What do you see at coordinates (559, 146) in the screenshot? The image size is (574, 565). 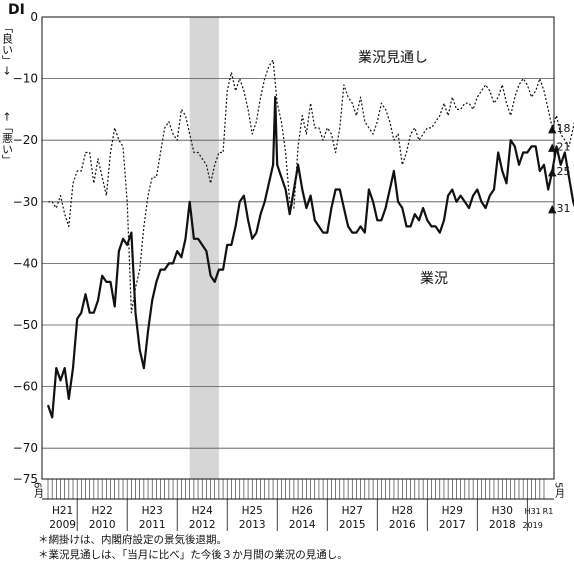 I see `annotation-label: ▲21` at bounding box center [559, 146].